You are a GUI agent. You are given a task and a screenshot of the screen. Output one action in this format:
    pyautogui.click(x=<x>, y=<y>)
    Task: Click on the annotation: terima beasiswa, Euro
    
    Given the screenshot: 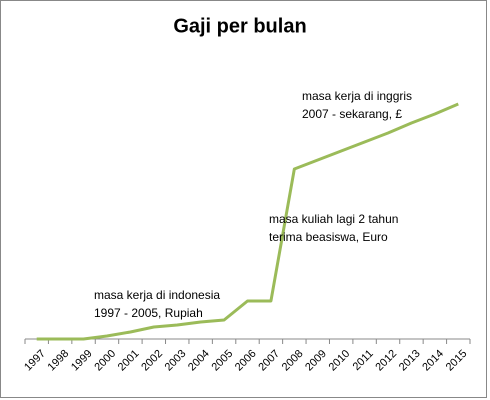 What is the action you would take?
    pyautogui.click(x=328, y=237)
    